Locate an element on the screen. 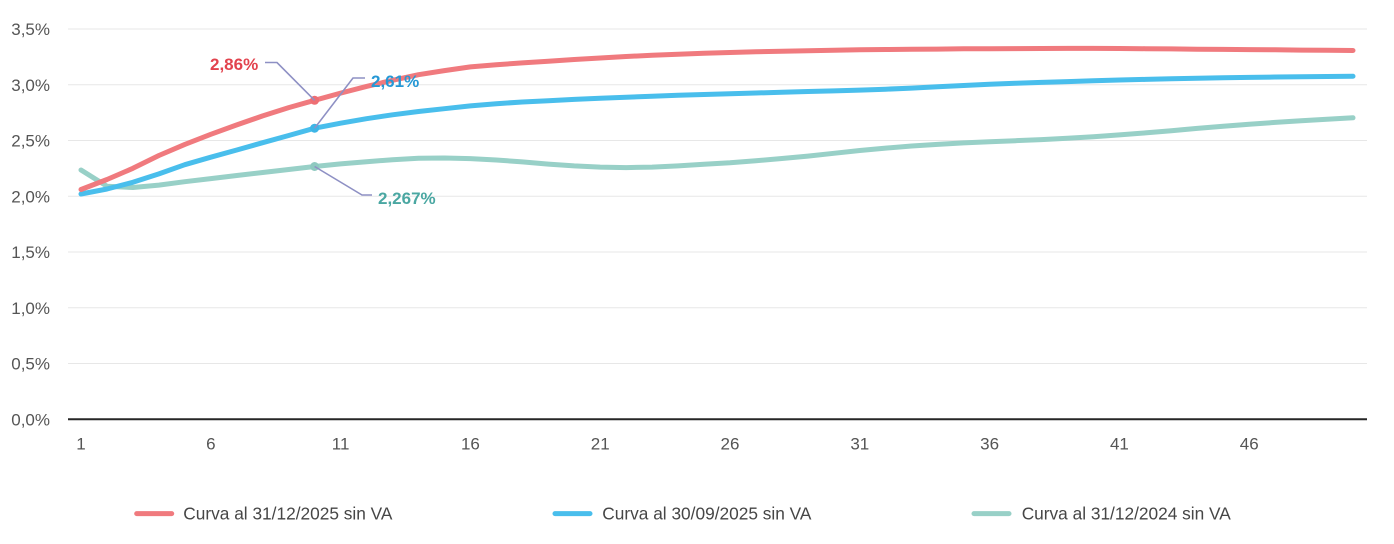 This screenshot has height=544, width=1394. svg-text: 2,5% is located at coordinates (30, 141).